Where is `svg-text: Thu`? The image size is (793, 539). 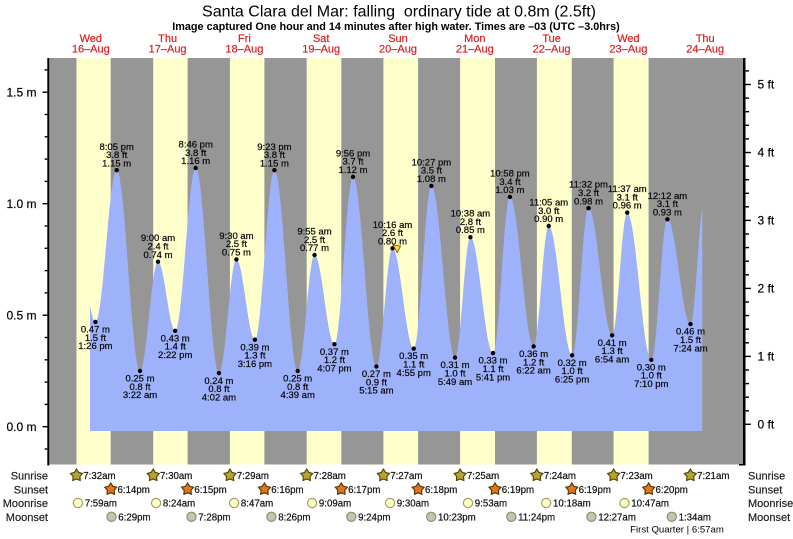
svg-text: Thu is located at coordinates (167, 39).